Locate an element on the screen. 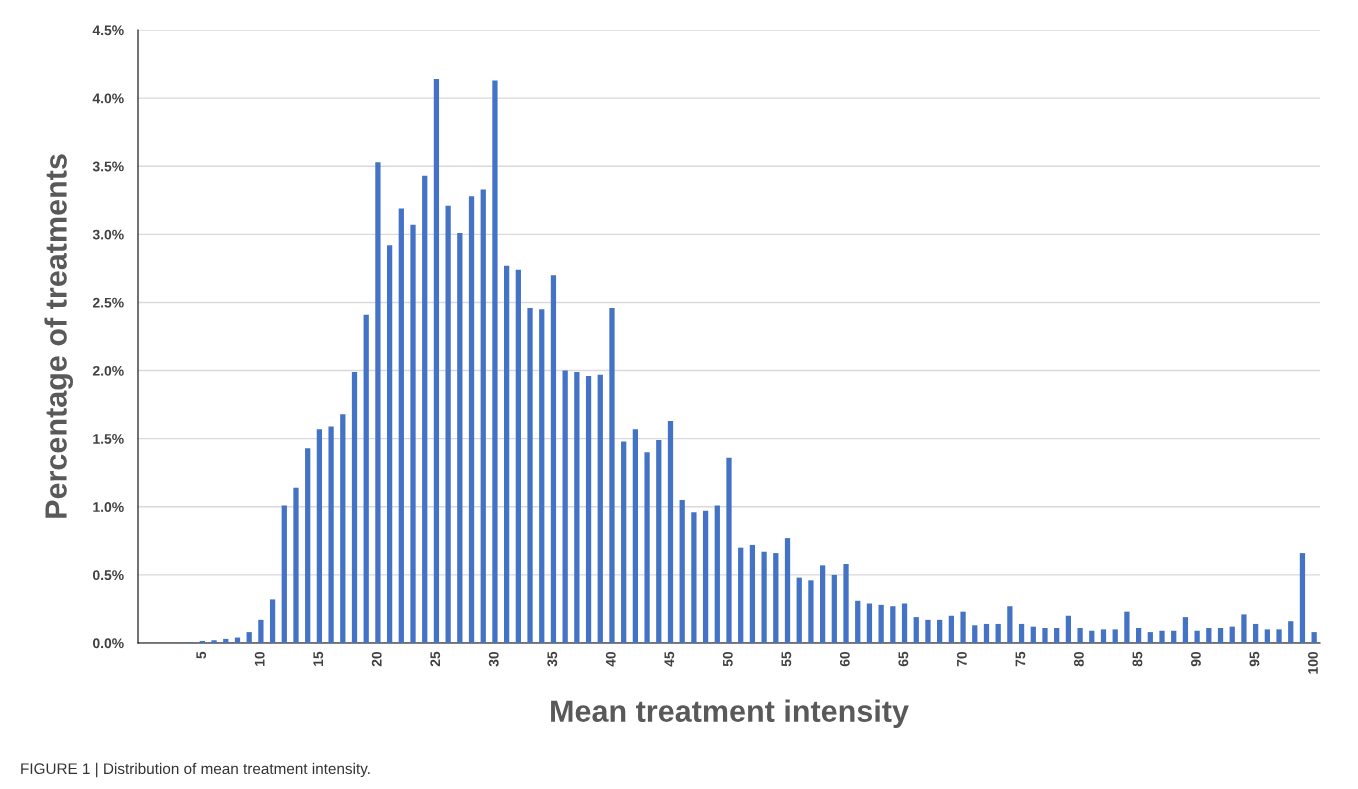  y-tick-label: 4.0% is located at coordinates (108, 98).